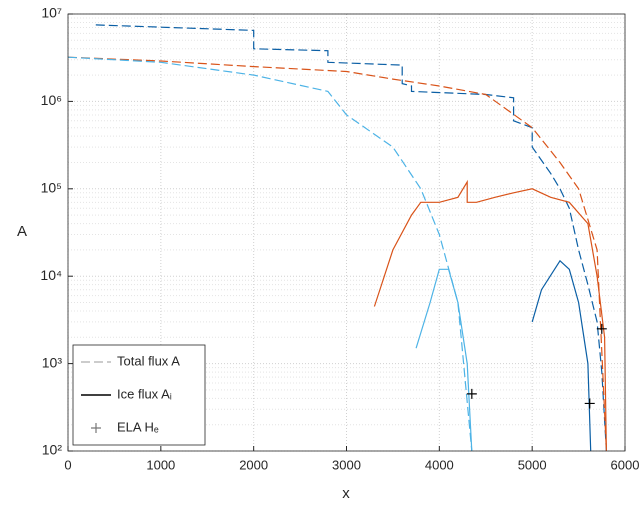 Image resolution: width=642 pixels, height=509 pixels. What do you see at coordinates (22, 231) in the screenshot?
I see `y-axis-label: A` at bounding box center [22, 231].